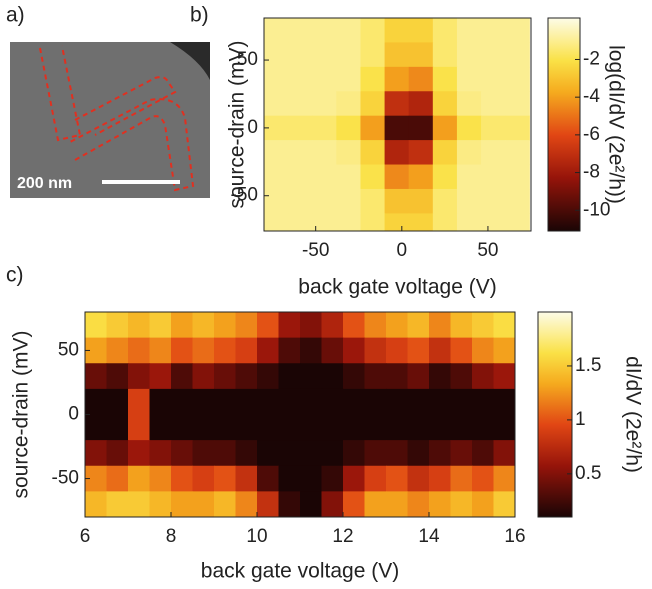 This screenshot has height=589, width=652. Describe the element at coordinates (429, 536) in the screenshot. I see `x-tick-label: 14` at that location.